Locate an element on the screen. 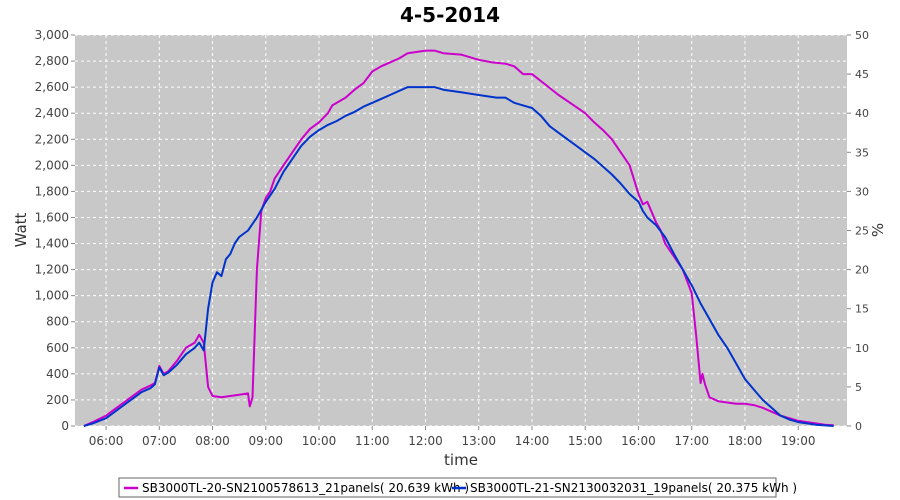 The height and width of the screenshot is (500, 900). y-tick-label: 3,000 is located at coordinates (52, 35).